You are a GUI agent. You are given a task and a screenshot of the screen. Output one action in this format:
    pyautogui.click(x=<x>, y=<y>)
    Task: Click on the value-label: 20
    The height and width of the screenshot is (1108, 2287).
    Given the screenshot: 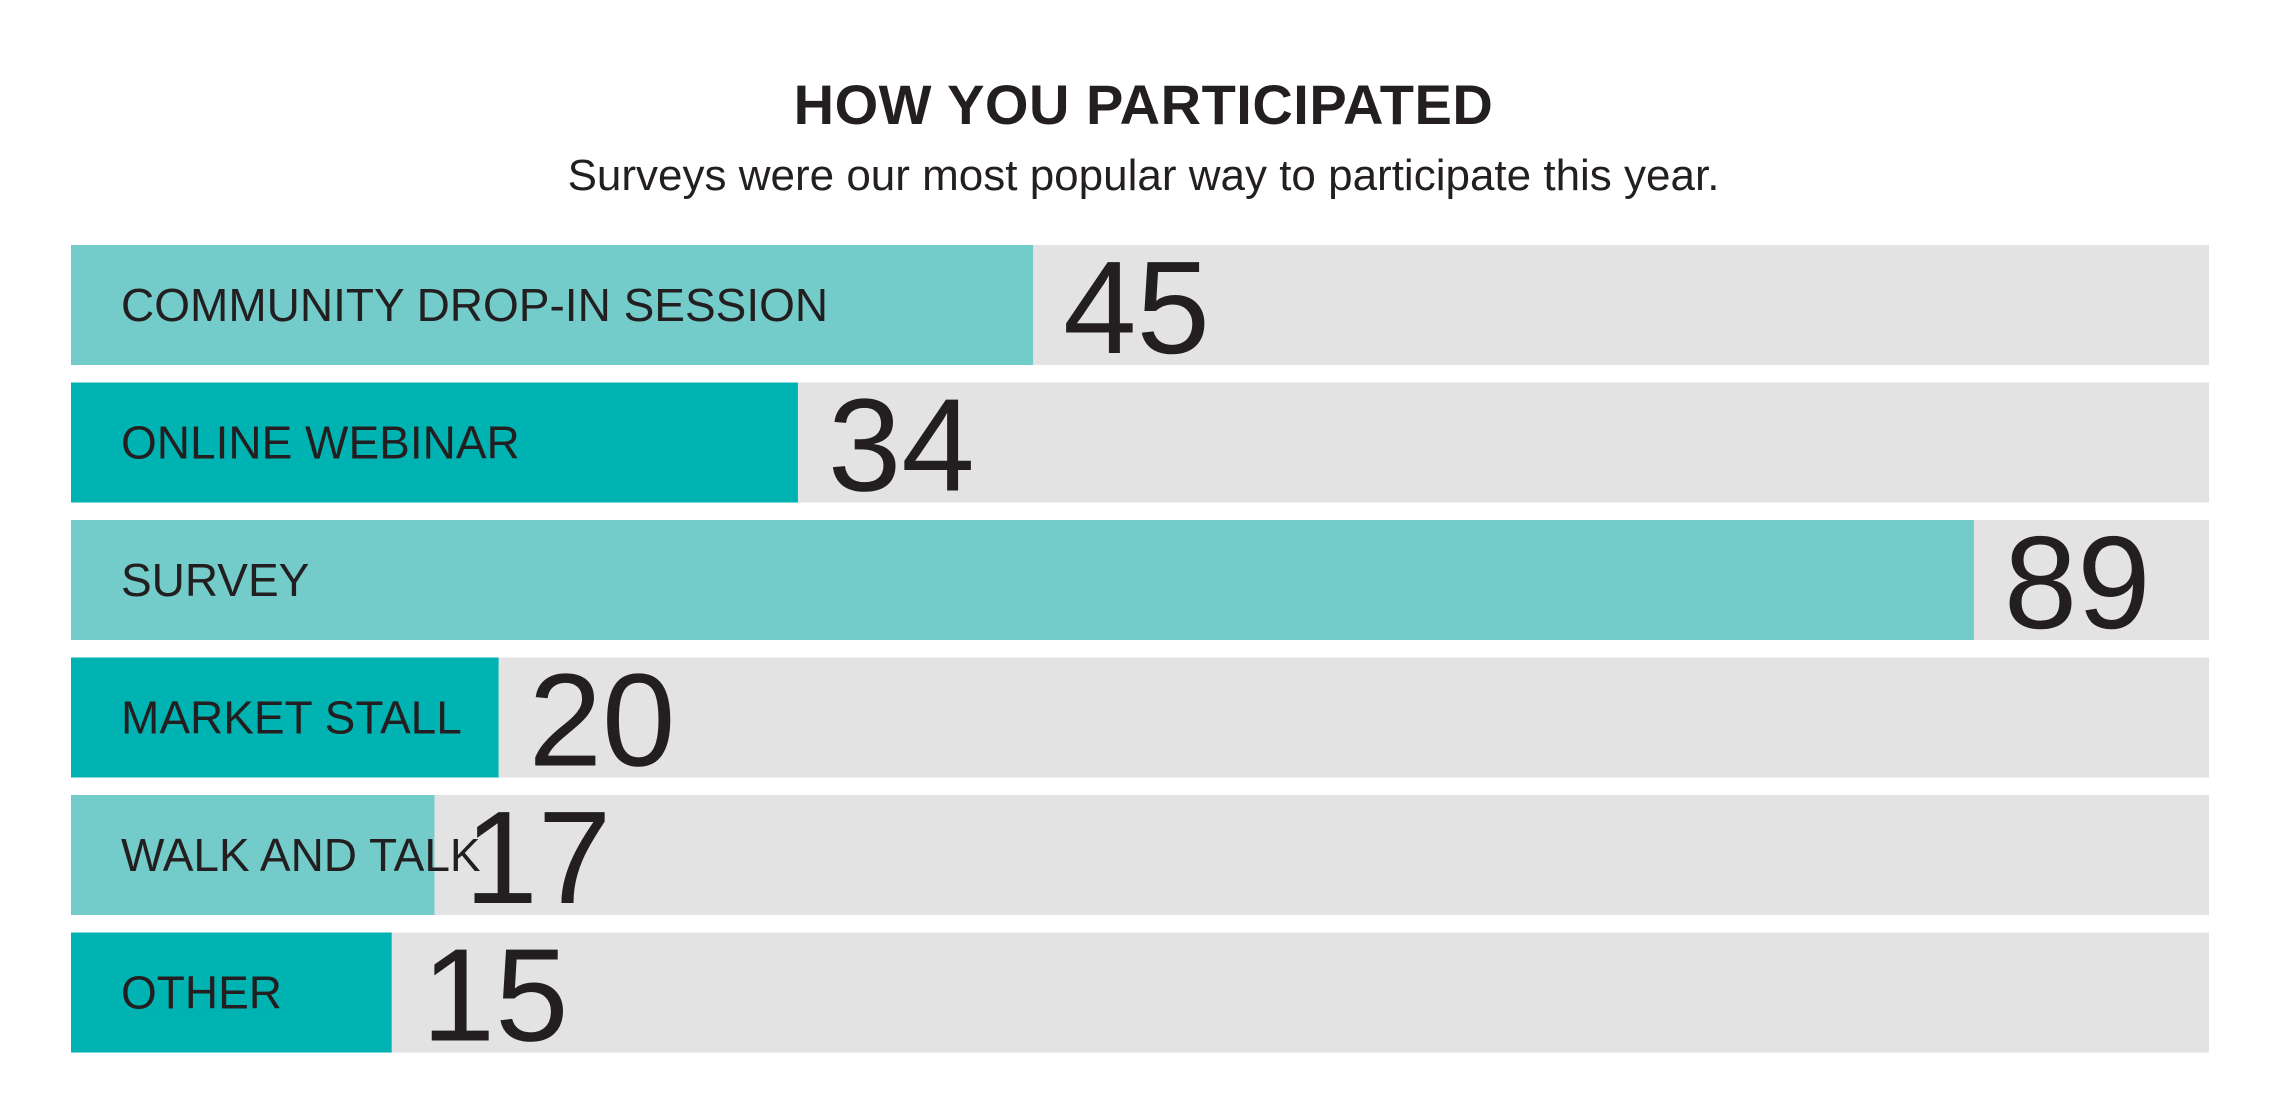 What is the action you would take?
    pyautogui.click(x=602, y=720)
    